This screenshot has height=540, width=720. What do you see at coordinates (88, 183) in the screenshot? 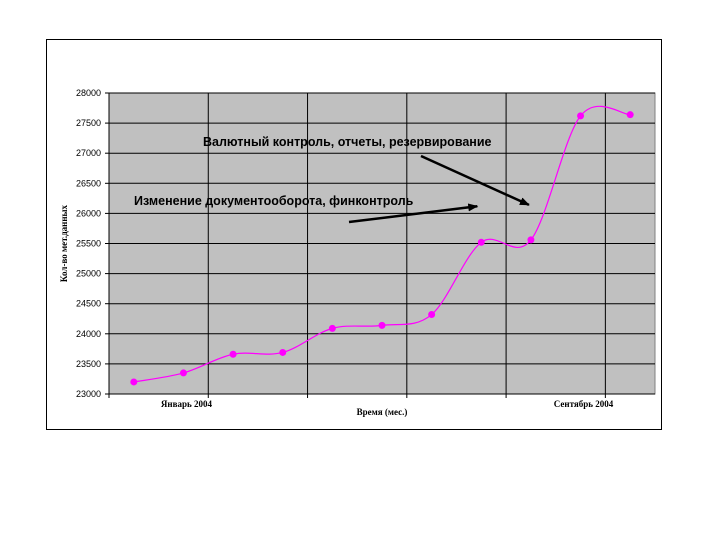
I see `y-tick-label: 26500` at bounding box center [88, 183].